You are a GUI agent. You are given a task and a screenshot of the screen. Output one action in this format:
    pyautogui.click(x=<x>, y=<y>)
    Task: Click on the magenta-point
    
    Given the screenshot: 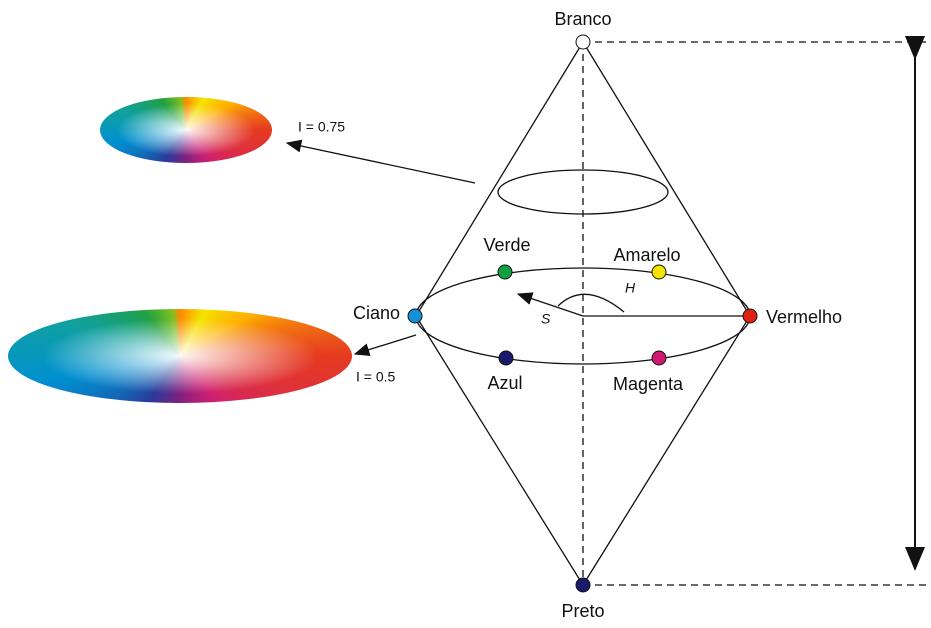 What is the action you would take?
    pyautogui.click(x=659, y=358)
    